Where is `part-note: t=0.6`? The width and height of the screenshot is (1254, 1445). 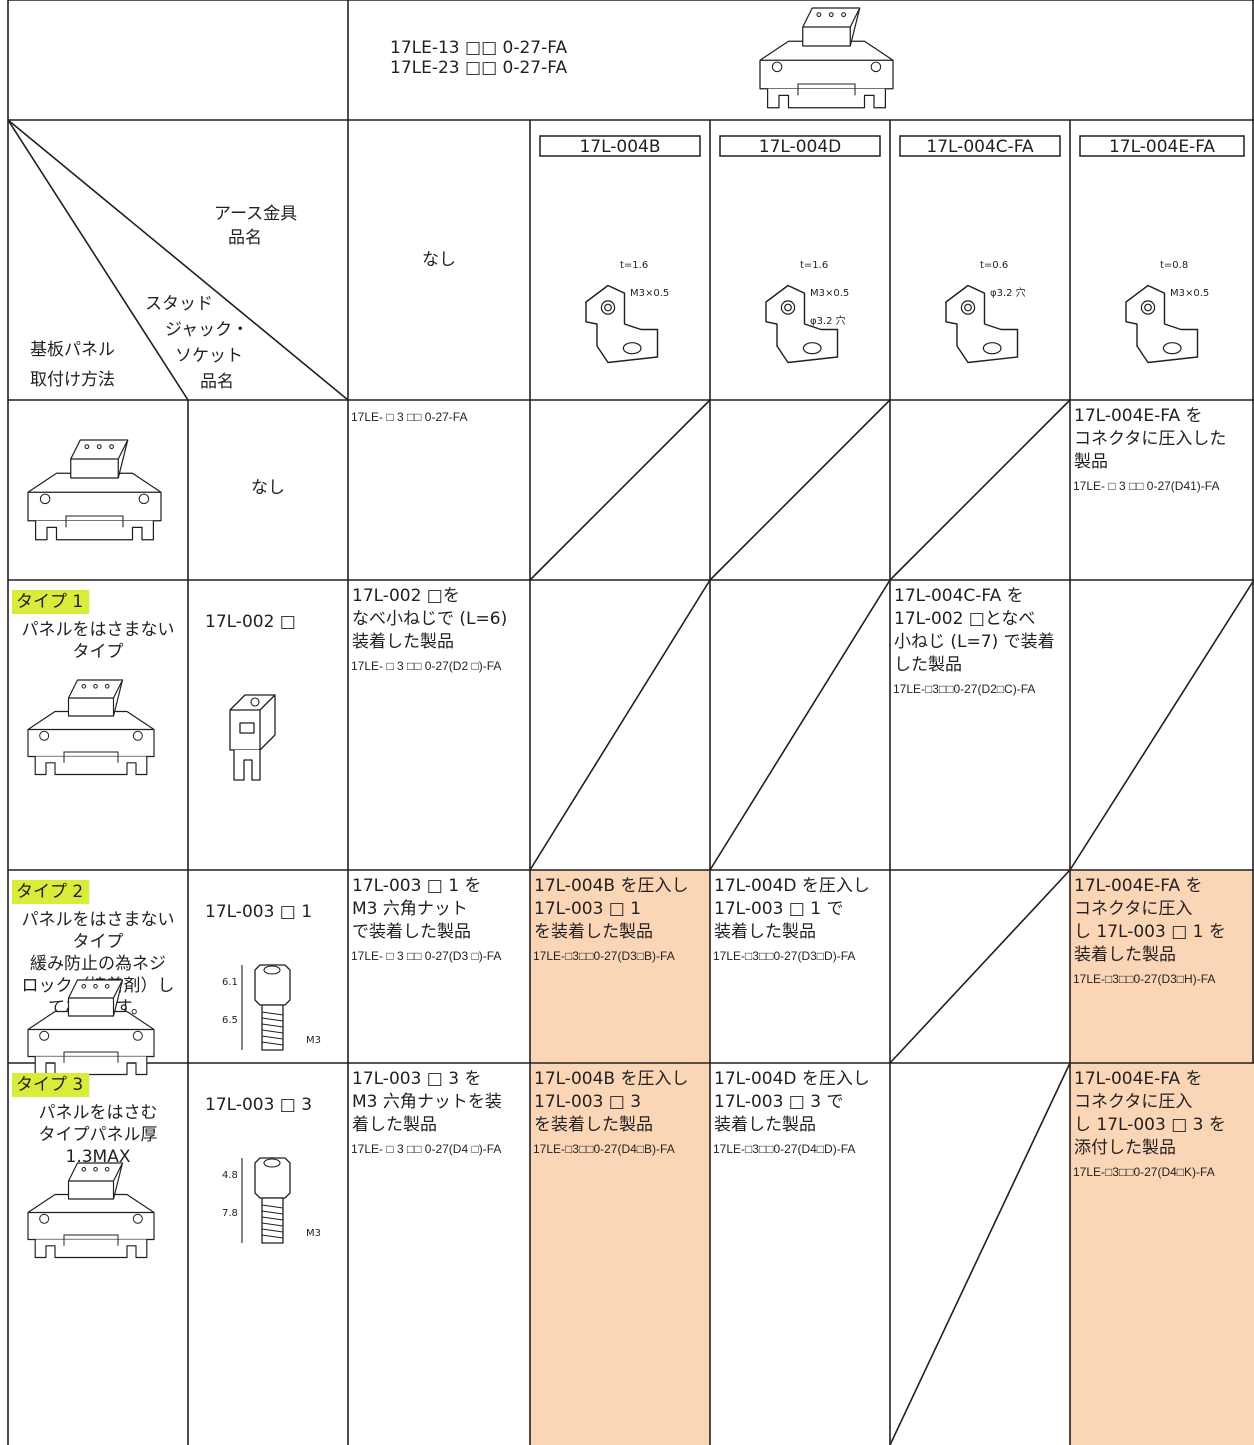 part-note: t=0.6 is located at coordinates (994, 265).